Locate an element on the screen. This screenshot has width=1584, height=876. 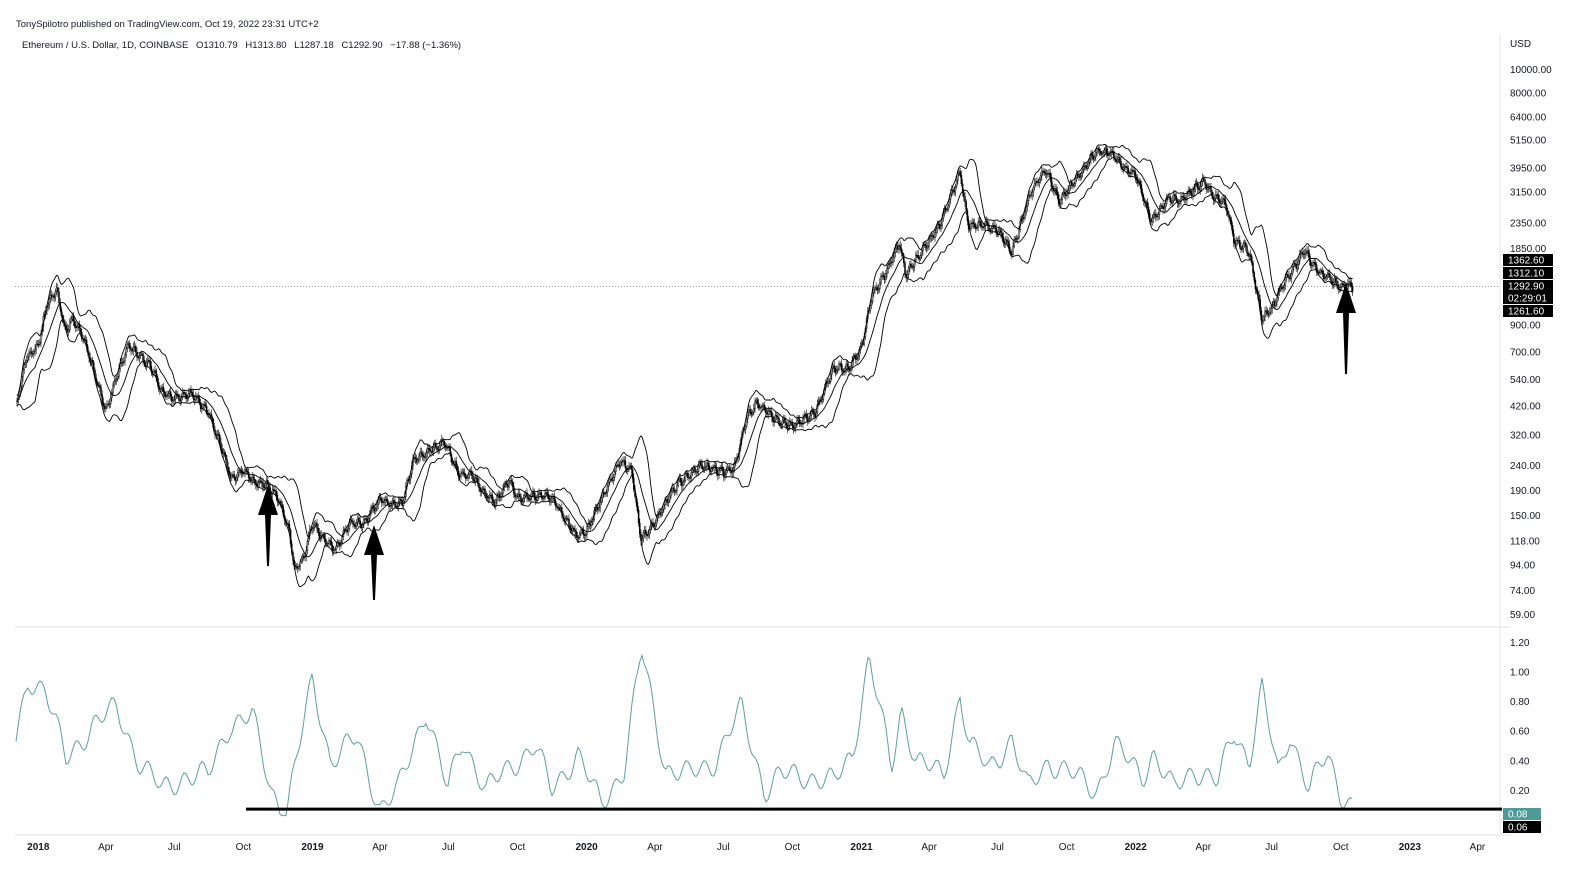
indicator-line-box is located at coordinates (1522, 827).